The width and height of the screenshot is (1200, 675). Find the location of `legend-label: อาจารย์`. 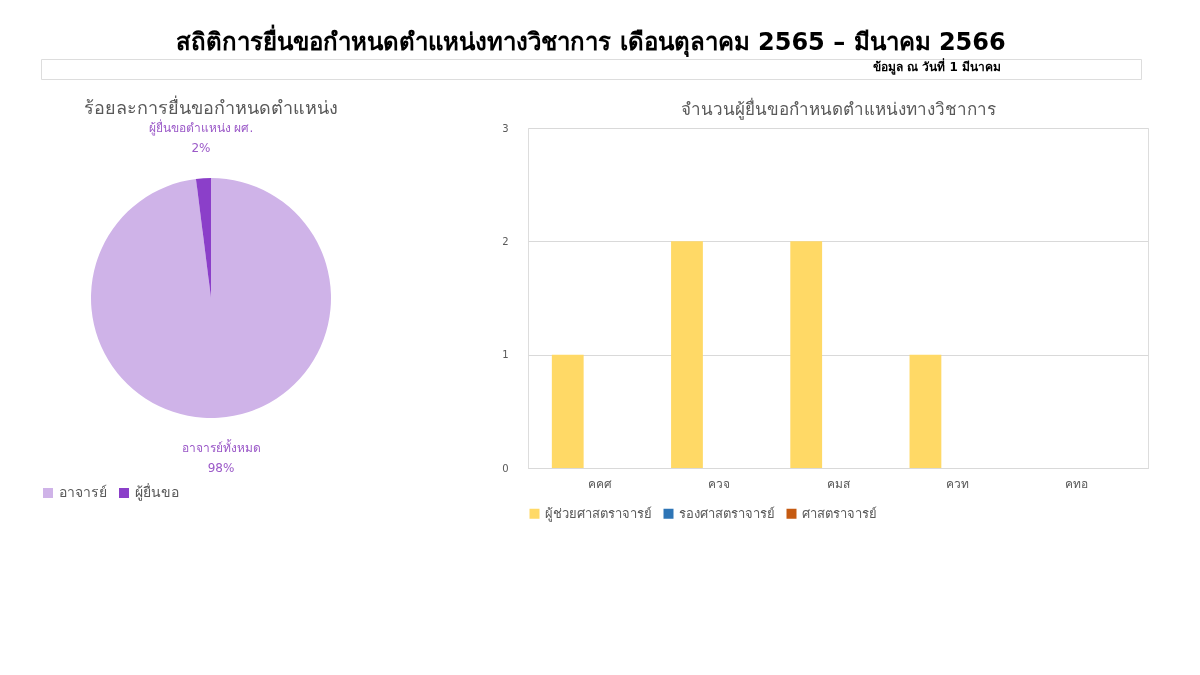

legend-label: อาจารย์ is located at coordinates (83, 492).